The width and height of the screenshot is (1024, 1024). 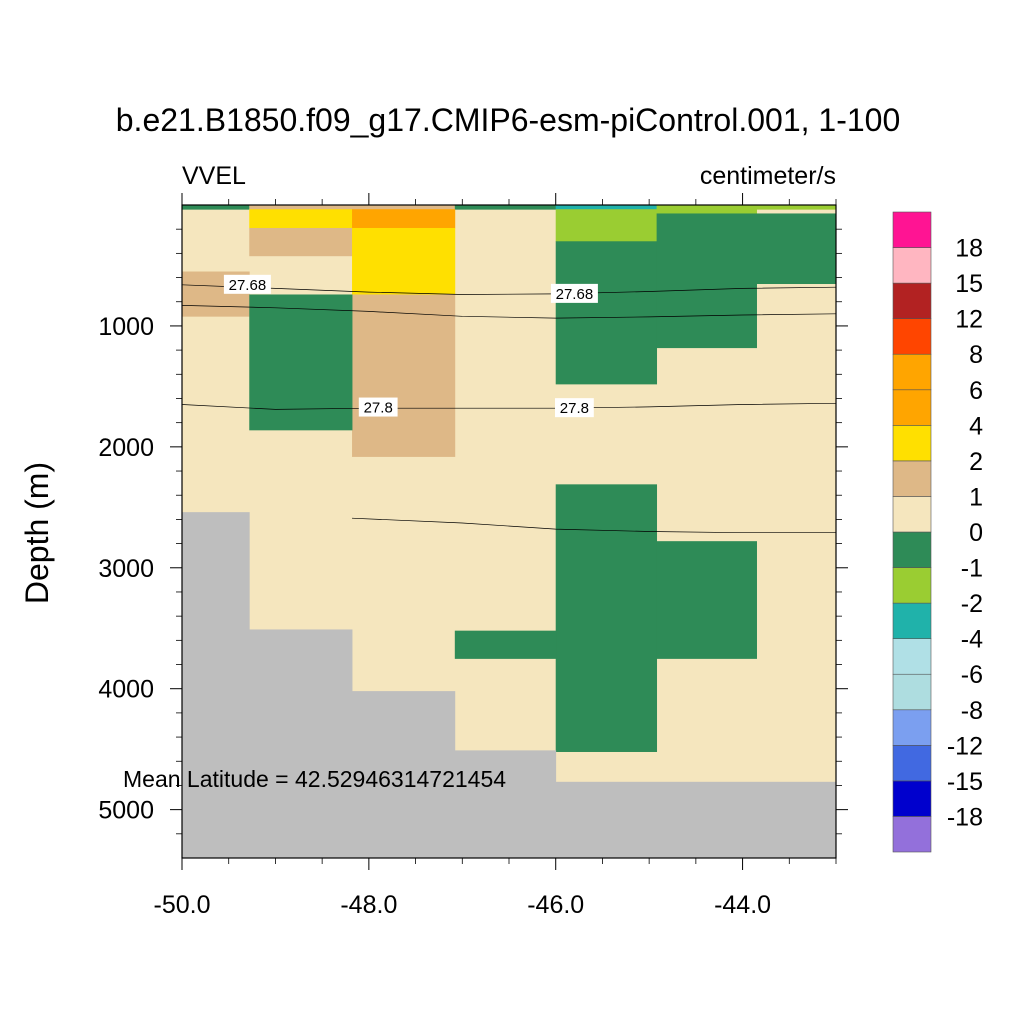 What do you see at coordinates (742, 905) in the screenshot?
I see `x-tick-label: -44.0` at bounding box center [742, 905].